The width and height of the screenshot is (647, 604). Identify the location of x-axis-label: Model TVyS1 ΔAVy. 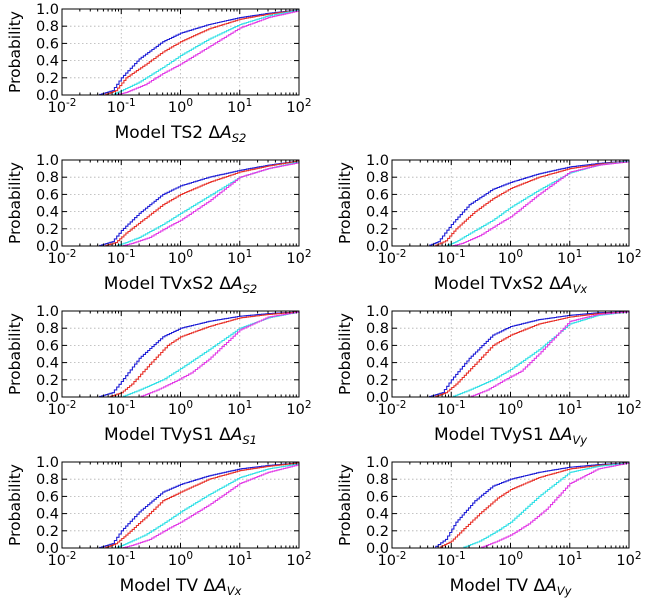
(510, 436).